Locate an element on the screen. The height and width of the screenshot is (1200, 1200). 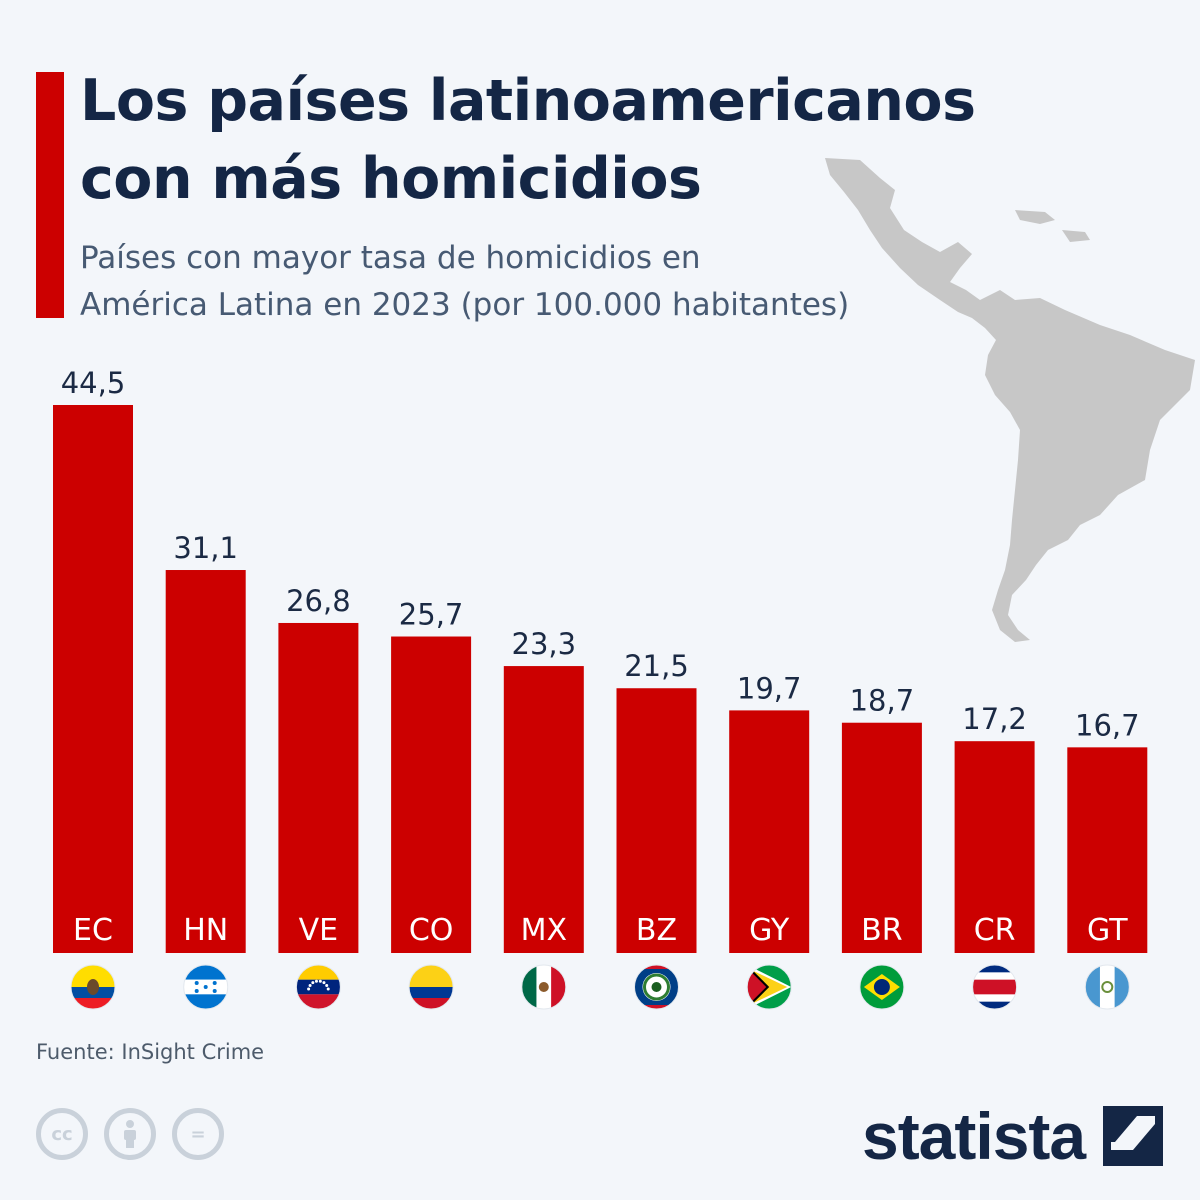
by-icon is located at coordinates (130, 1134).